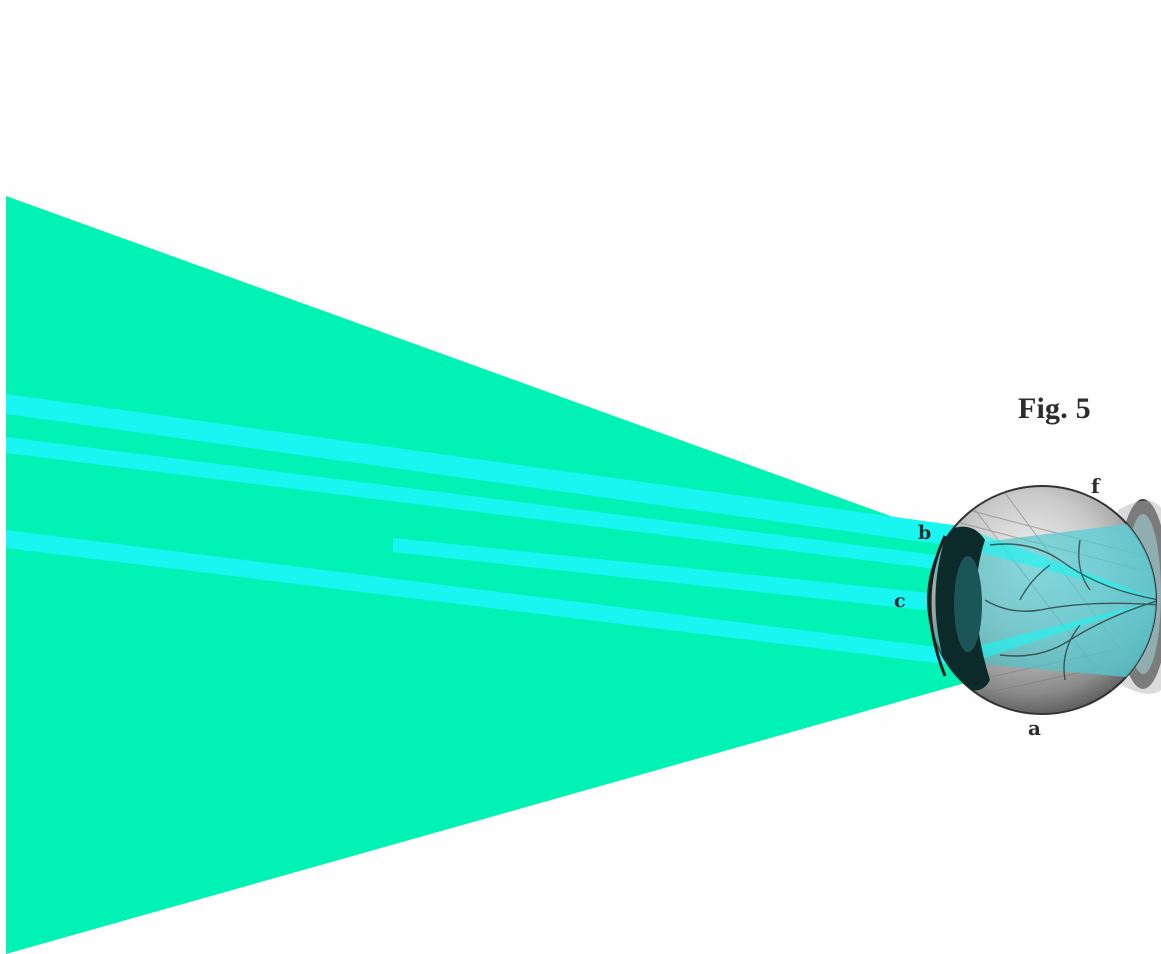 This screenshot has width=1161, height=954. Describe the element at coordinates (925, 533) in the screenshot. I see `label-b: b` at that location.